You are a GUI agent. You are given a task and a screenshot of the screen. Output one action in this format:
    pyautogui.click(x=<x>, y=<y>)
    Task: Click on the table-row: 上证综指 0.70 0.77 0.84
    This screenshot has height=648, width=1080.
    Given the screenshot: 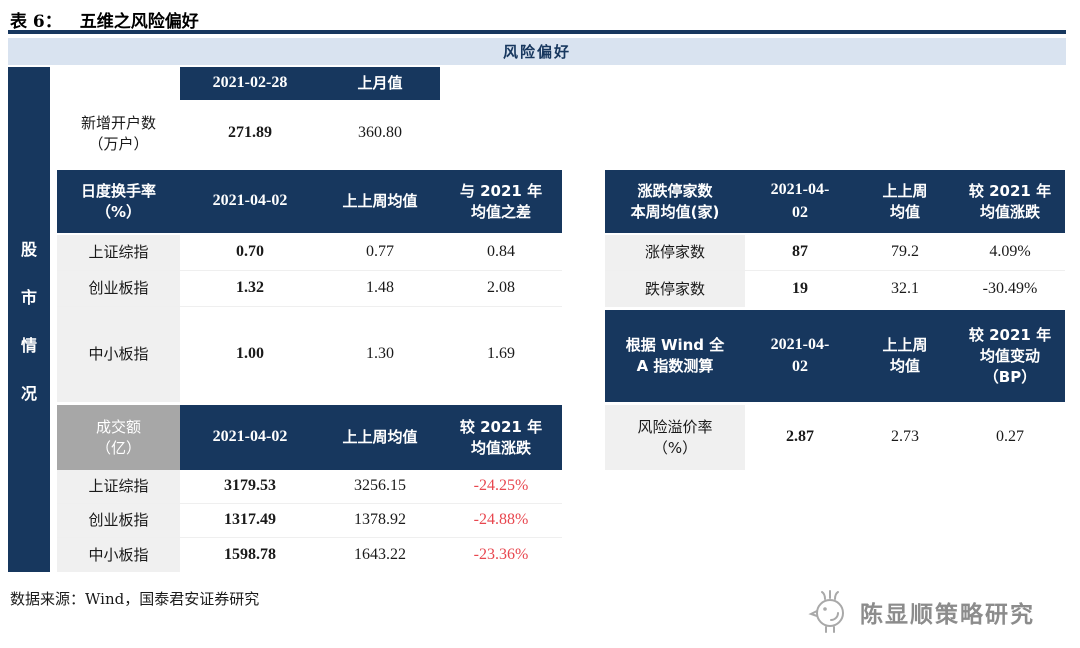 What is the action you would take?
    pyautogui.click(x=309, y=253)
    